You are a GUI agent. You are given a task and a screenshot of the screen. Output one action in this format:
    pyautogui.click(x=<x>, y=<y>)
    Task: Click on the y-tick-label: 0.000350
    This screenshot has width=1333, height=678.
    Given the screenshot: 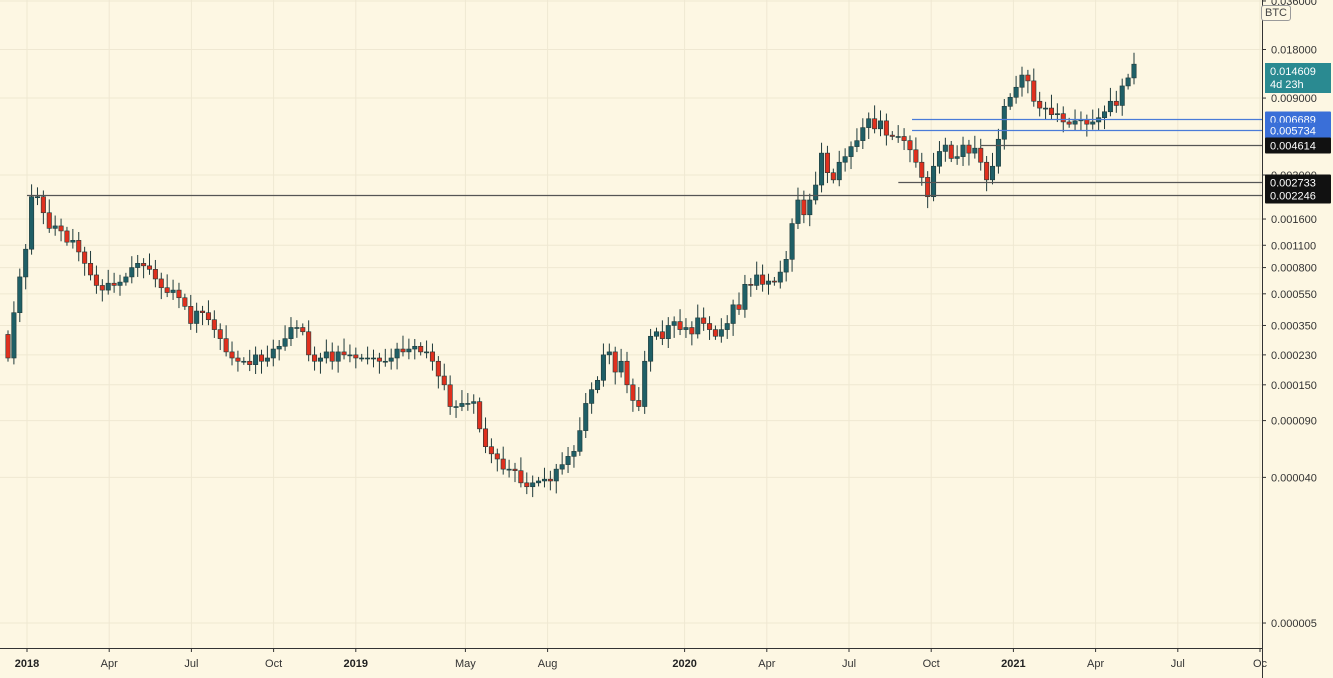 What is the action you would take?
    pyautogui.click(x=1294, y=326)
    